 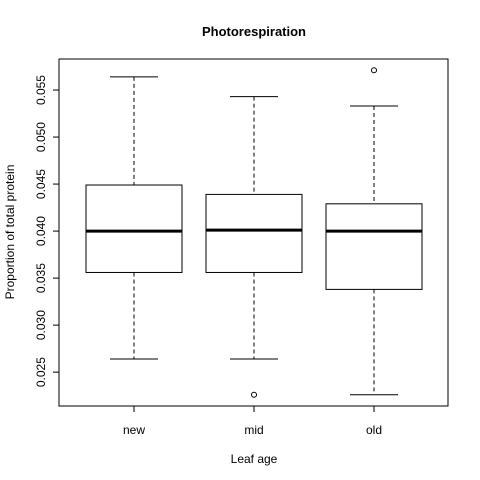 What do you see at coordinates (254, 459) in the screenshot?
I see `x-axis-label: Leaf age` at bounding box center [254, 459].